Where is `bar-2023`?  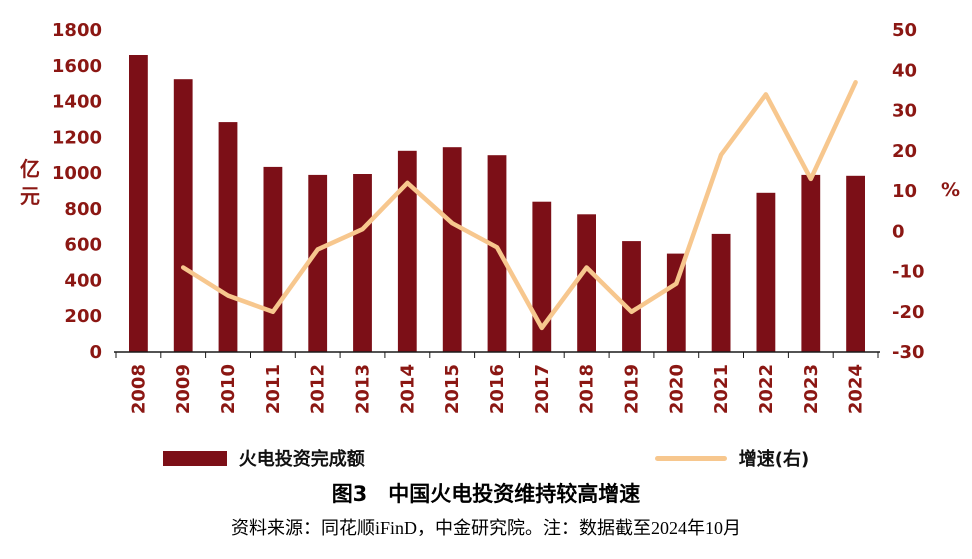
bar-2023 is located at coordinates (811, 263).